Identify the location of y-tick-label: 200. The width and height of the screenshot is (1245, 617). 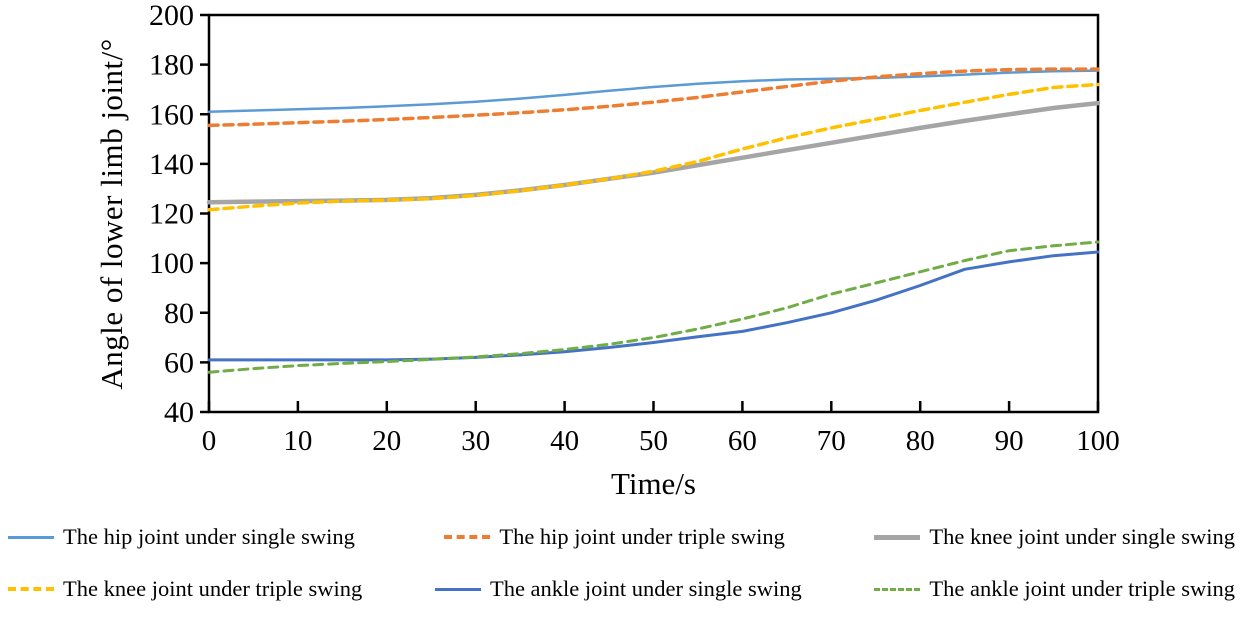
(171, 16).